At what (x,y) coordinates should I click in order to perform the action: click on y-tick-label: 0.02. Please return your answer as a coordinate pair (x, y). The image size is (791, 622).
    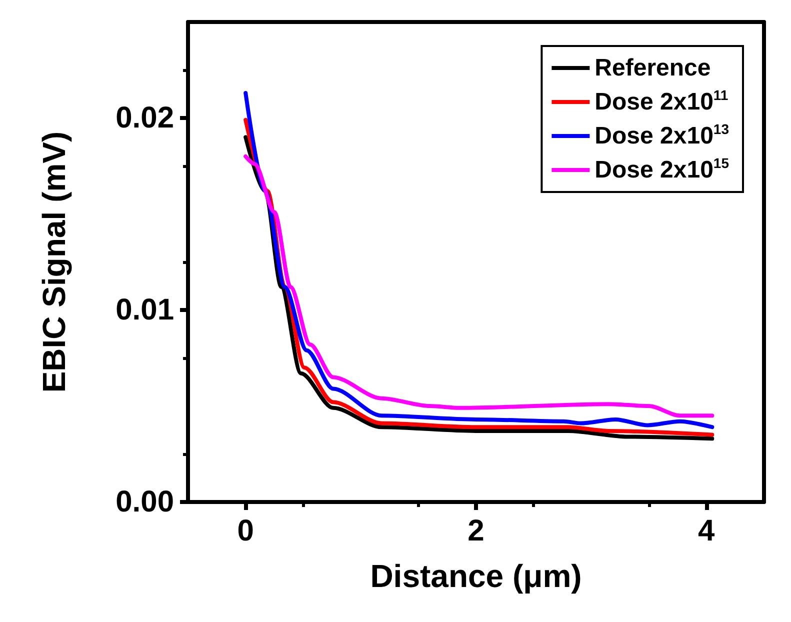
    Looking at the image, I should click on (145, 118).